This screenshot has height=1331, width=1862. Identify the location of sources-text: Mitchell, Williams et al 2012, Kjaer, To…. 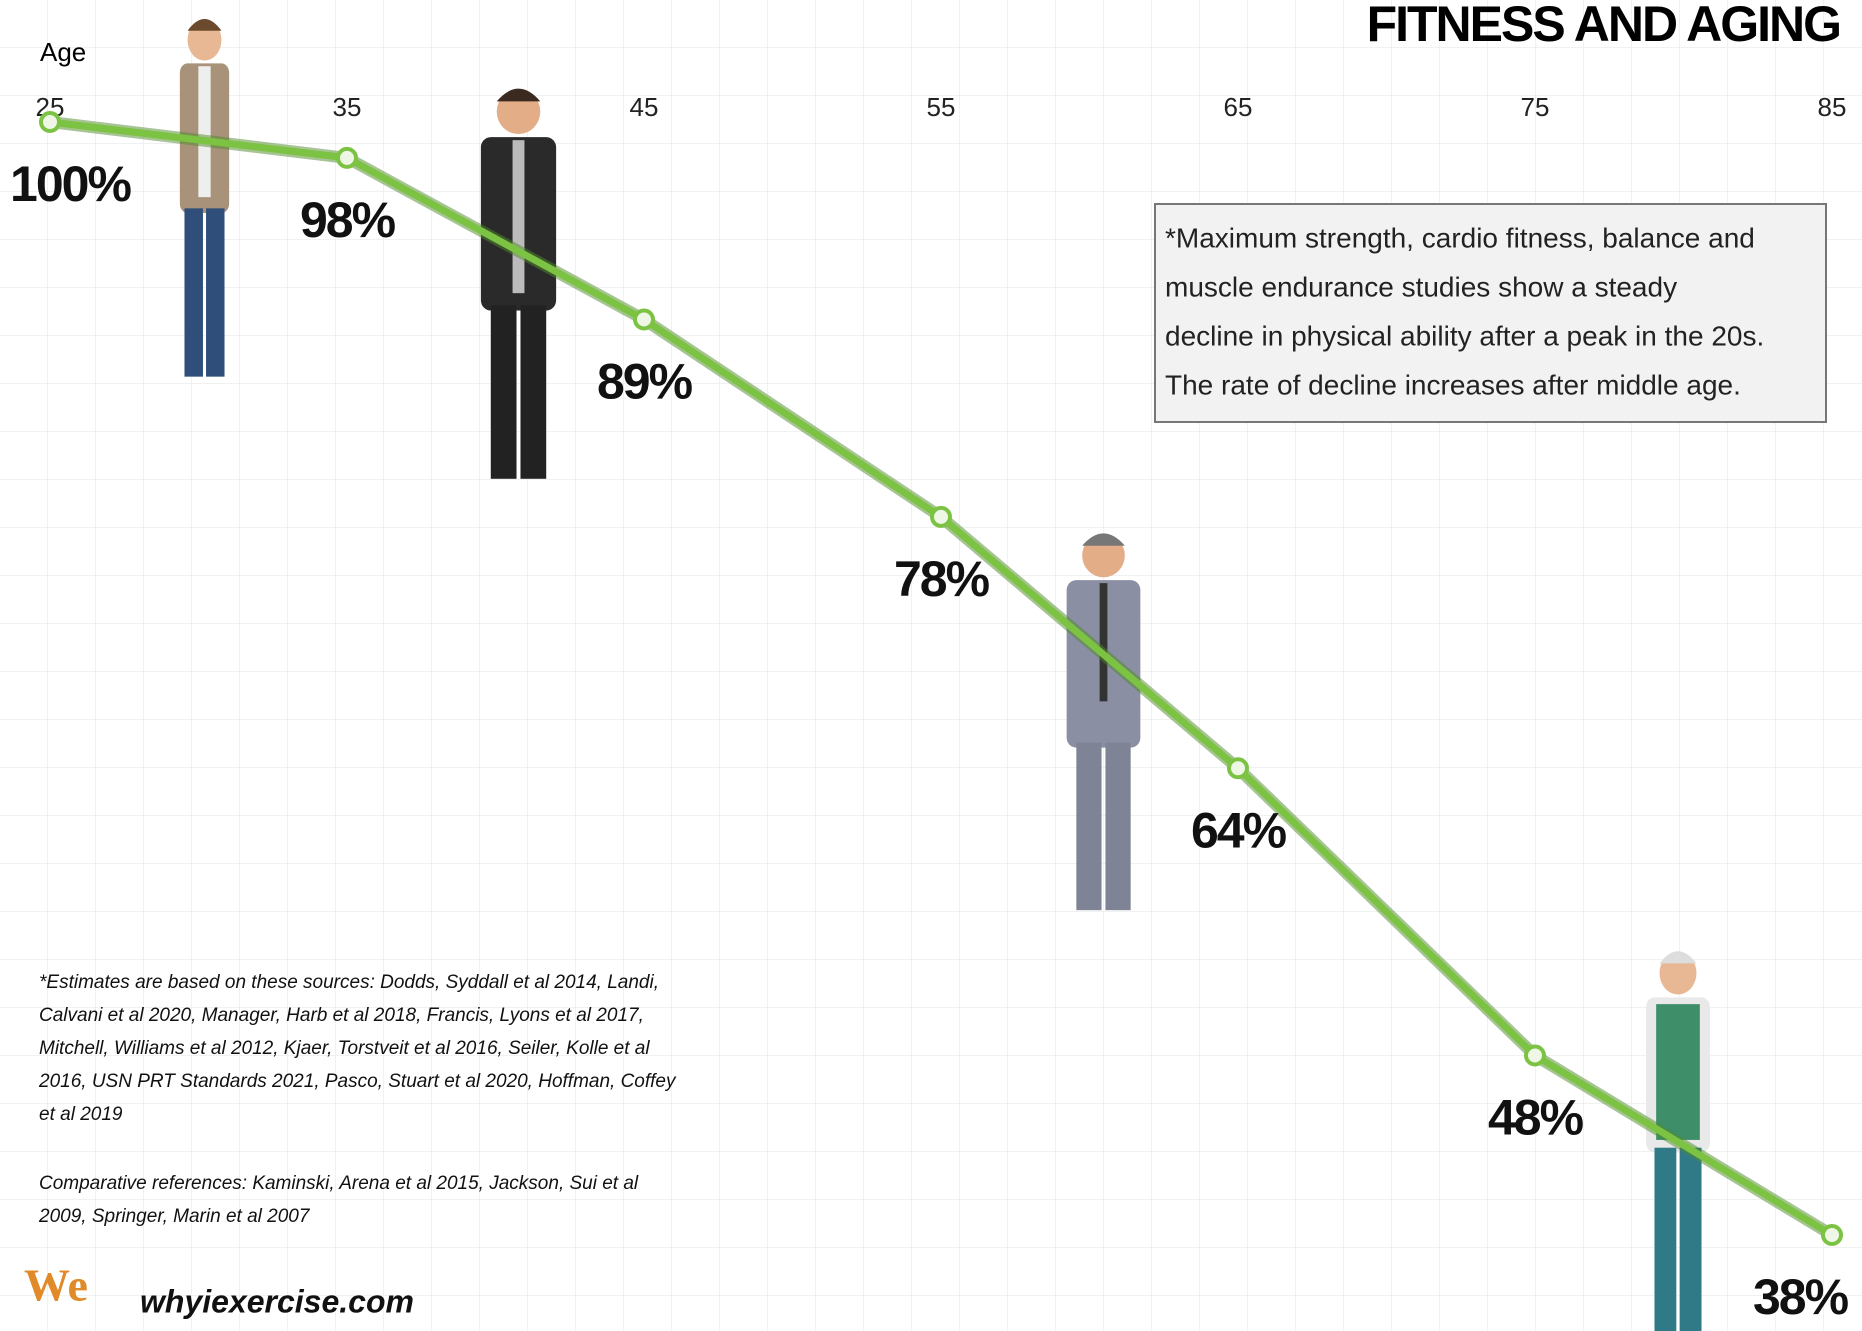
(344, 1048).